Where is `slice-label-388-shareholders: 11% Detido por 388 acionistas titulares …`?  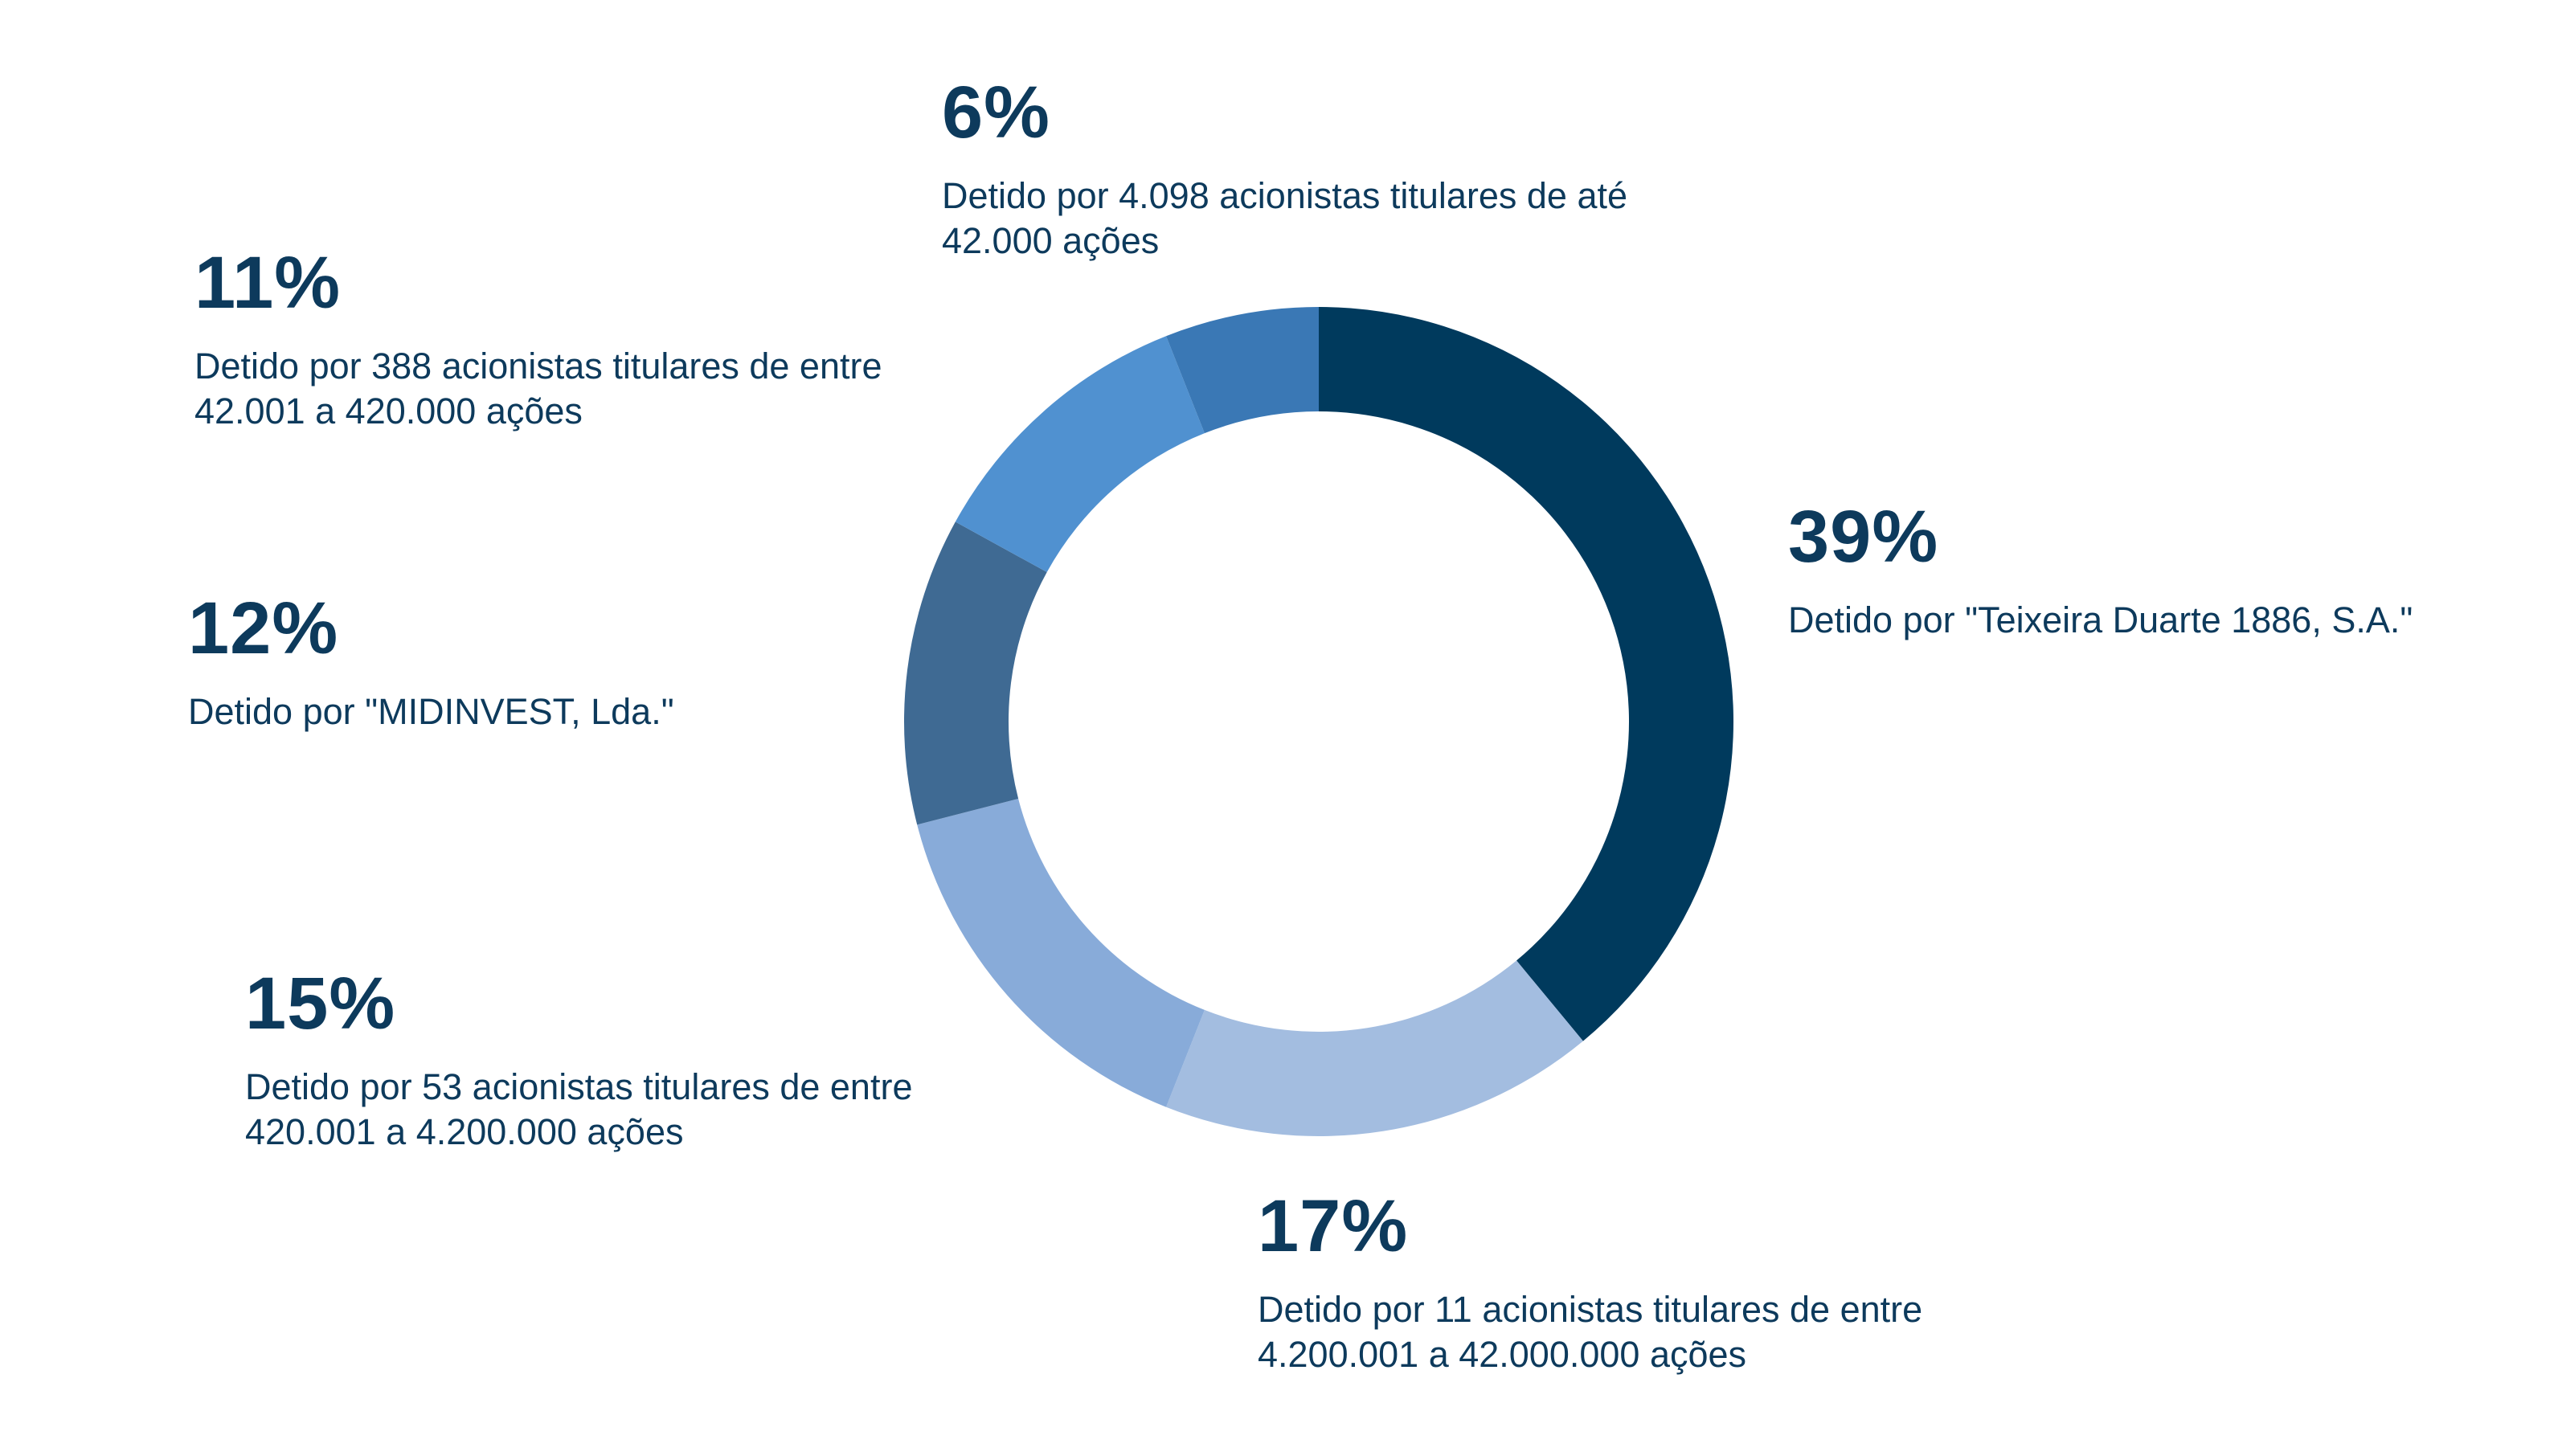
slice-label-388-shareholders: 11% Detido por 388 acionistas titulares … is located at coordinates (538, 340).